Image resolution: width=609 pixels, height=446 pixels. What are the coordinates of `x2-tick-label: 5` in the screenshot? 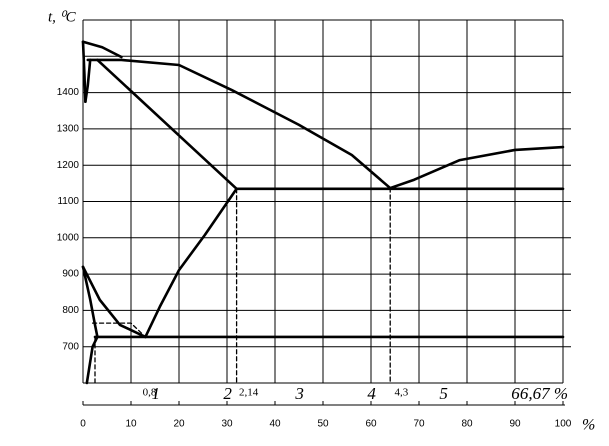 It's located at (443, 393).